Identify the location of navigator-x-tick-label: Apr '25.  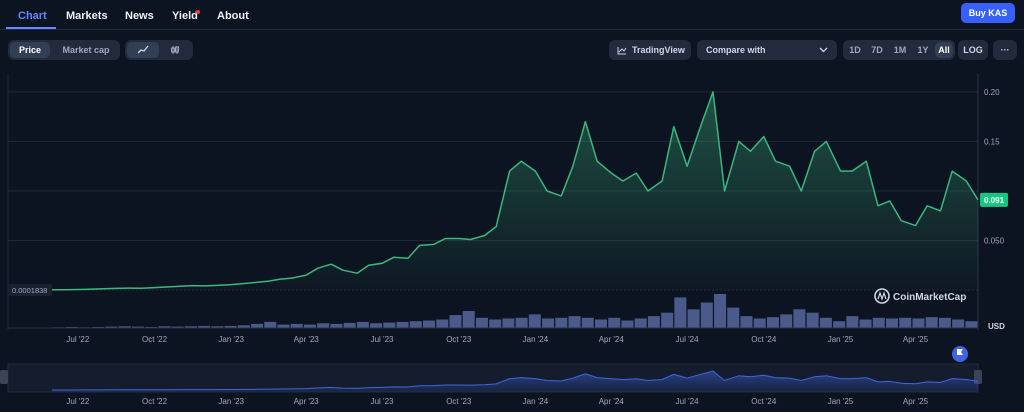
(916, 401).